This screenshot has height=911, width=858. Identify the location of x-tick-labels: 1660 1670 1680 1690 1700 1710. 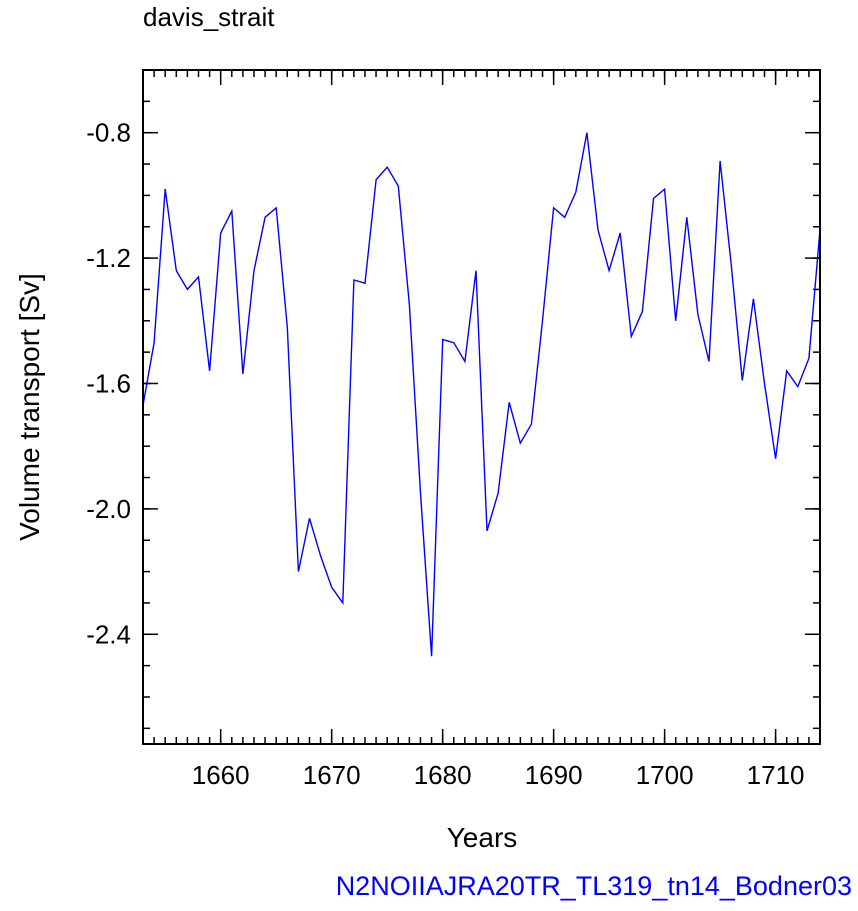
(498, 775).